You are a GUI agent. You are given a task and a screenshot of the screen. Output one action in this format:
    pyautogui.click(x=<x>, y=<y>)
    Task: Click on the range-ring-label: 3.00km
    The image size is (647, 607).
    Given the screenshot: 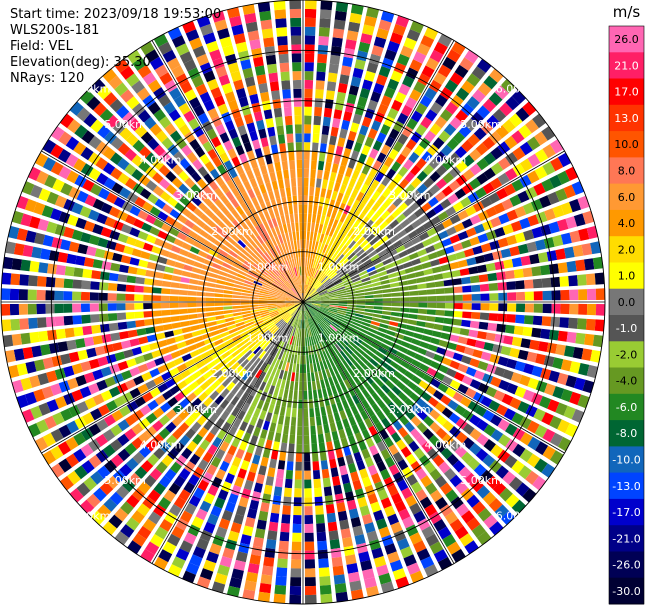 What is the action you would take?
    pyautogui.click(x=410, y=409)
    